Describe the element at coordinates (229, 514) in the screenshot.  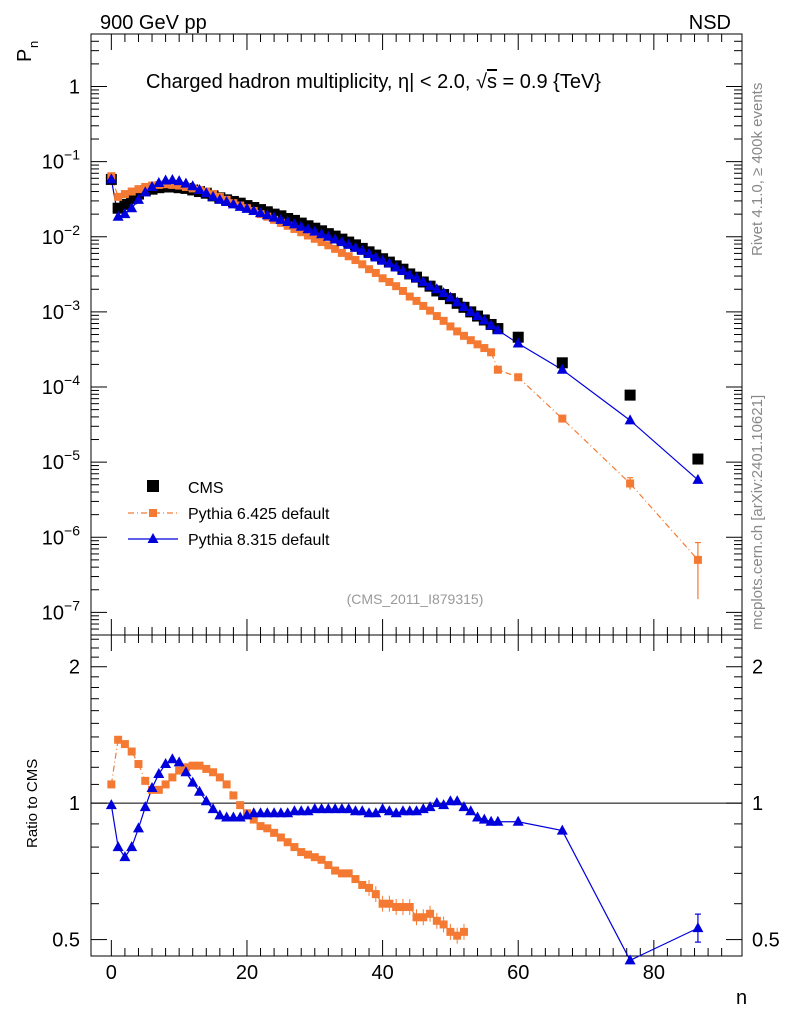
I see `legend-item-pythia6: Pythia 6.425 default` at that location.